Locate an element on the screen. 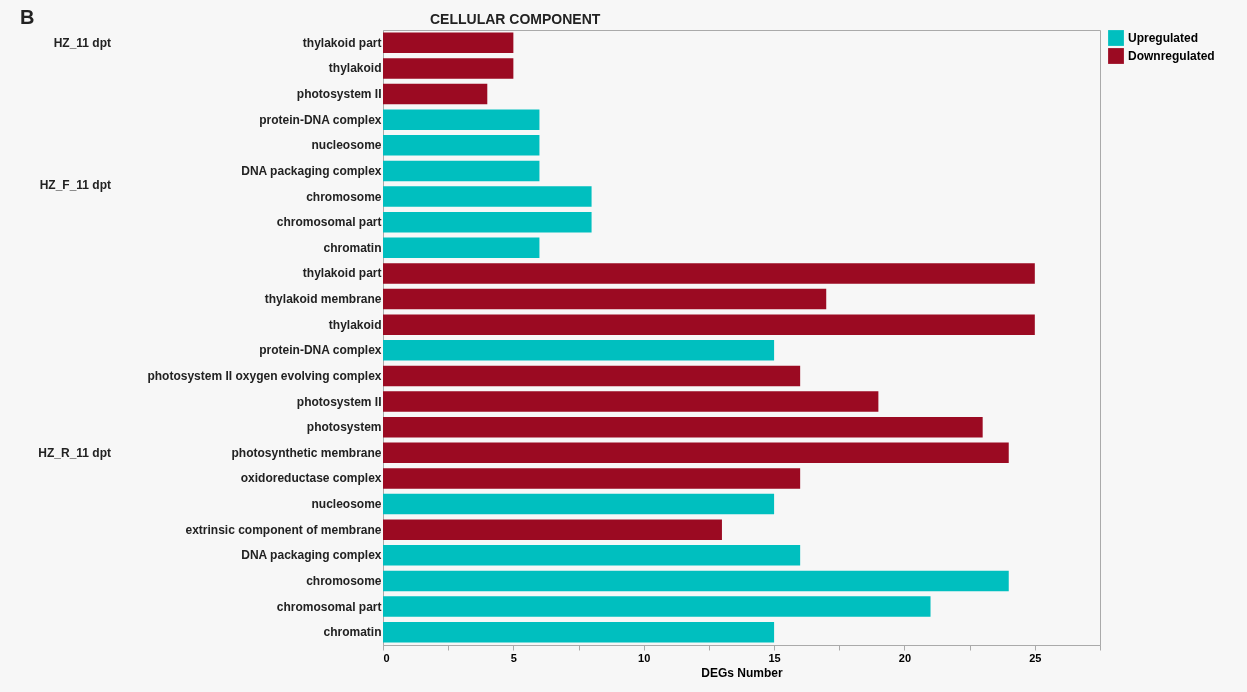 This screenshot has width=1247, height=692. text: HZ_R_11 dpt is located at coordinates (74, 453).